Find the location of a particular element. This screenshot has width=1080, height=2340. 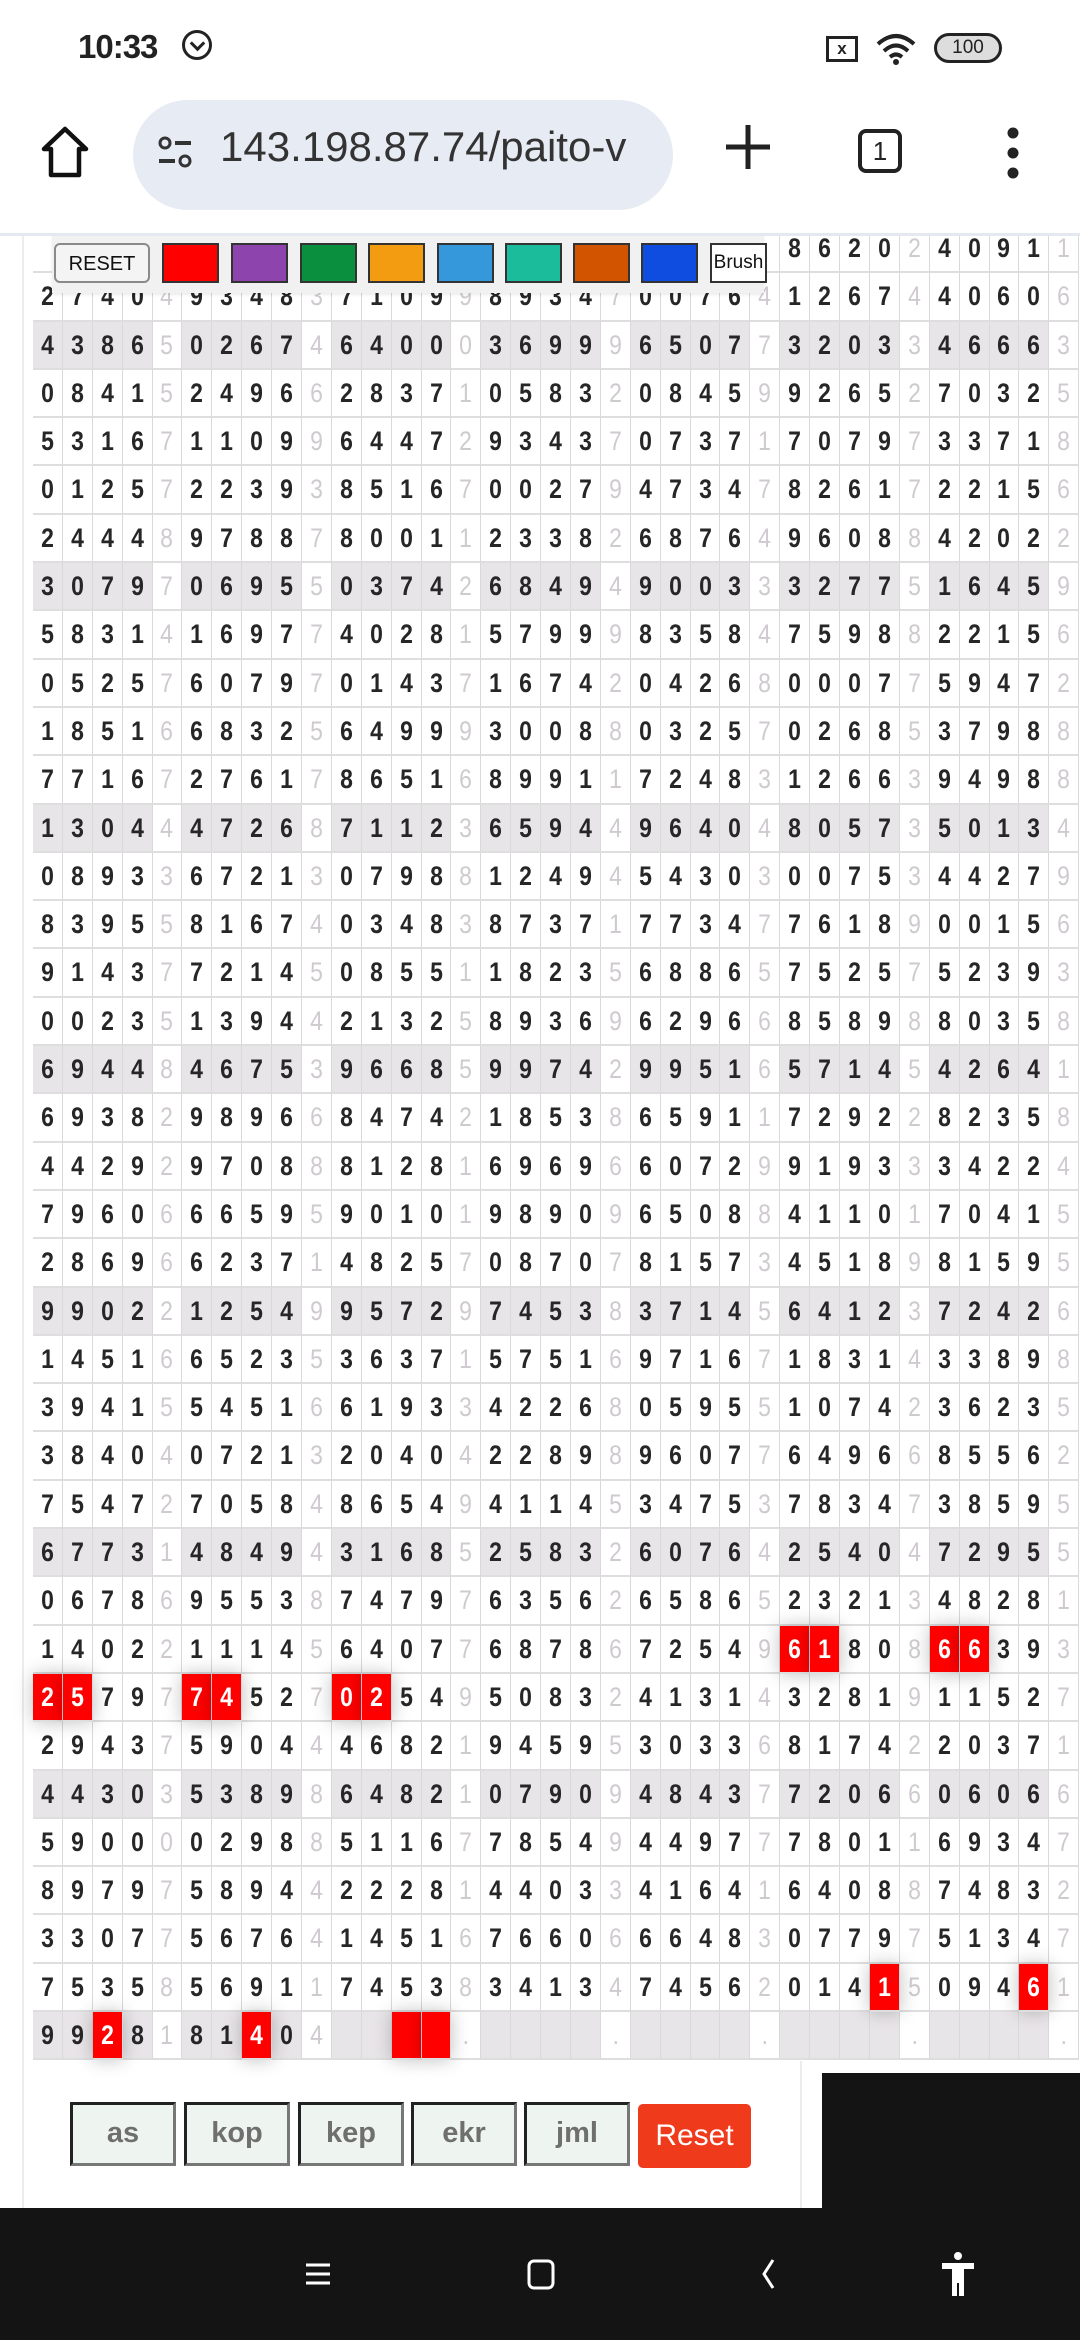

separator-cell: 9 is located at coordinates (914, 925).